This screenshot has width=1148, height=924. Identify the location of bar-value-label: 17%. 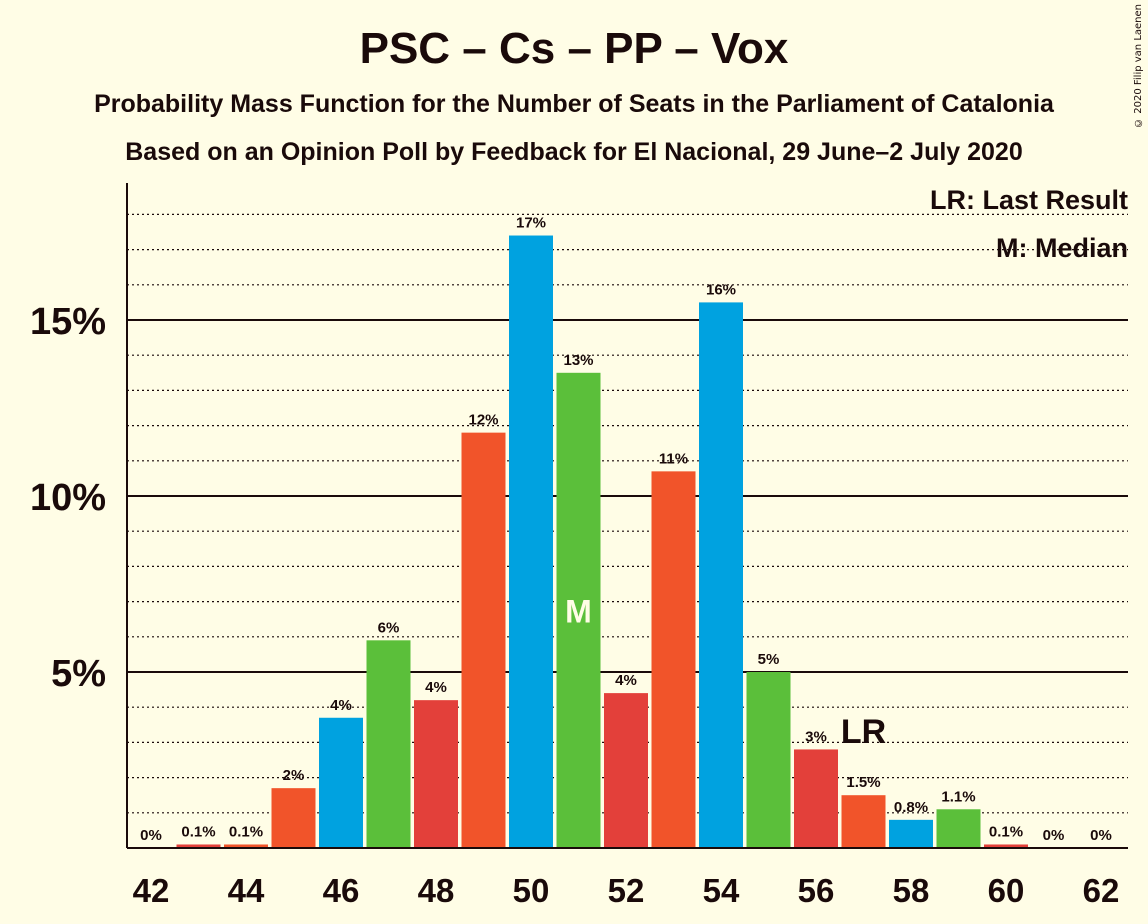
(531, 223).